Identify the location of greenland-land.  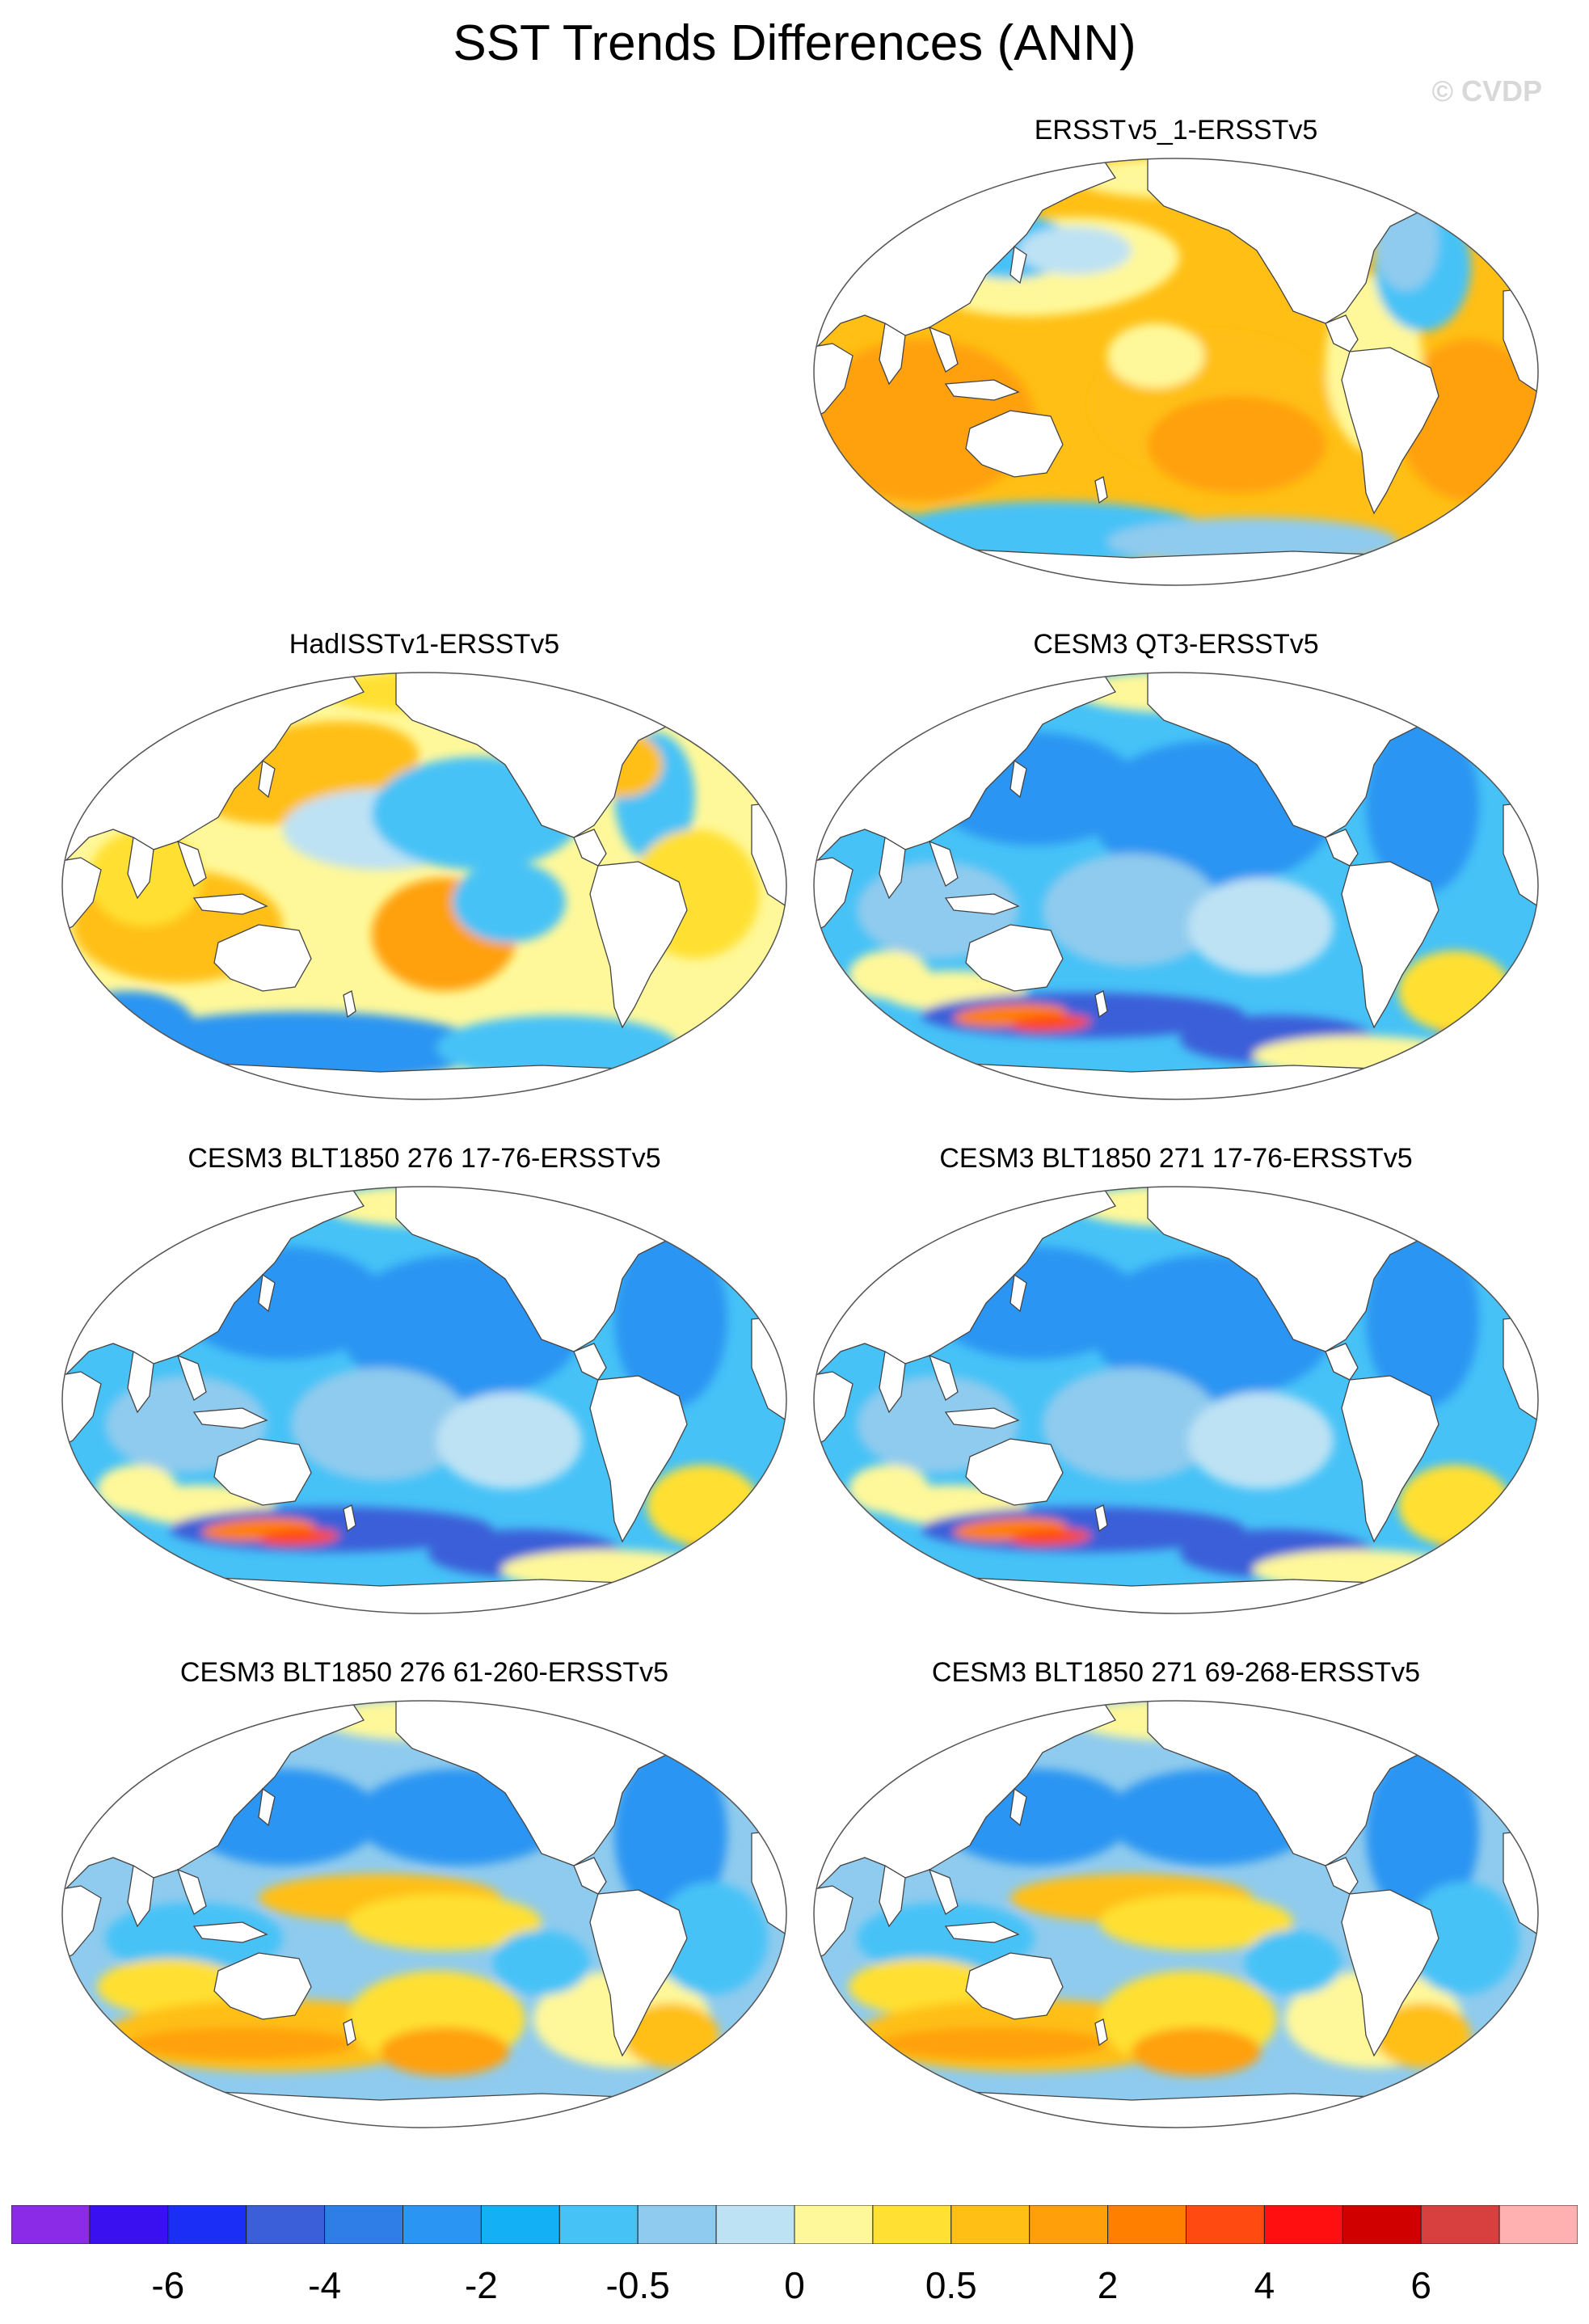
(1479, 176).